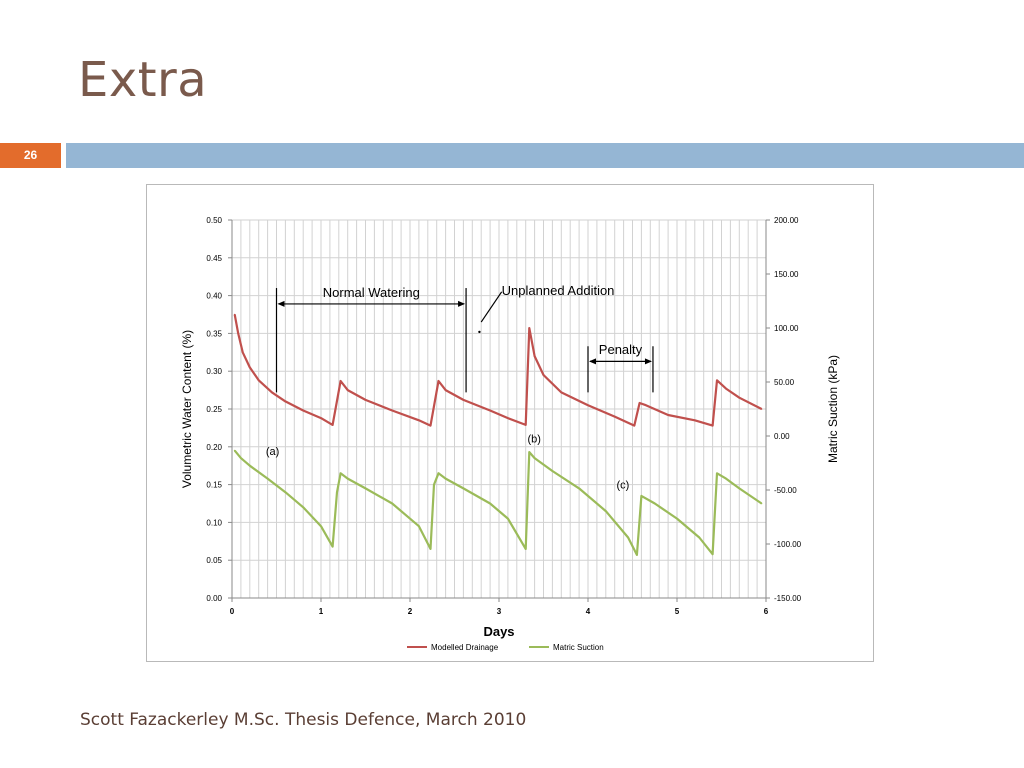 Image resolution: width=1024 pixels, height=768 pixels. I want to click on x-tick-label: 1, so click(321, 611).